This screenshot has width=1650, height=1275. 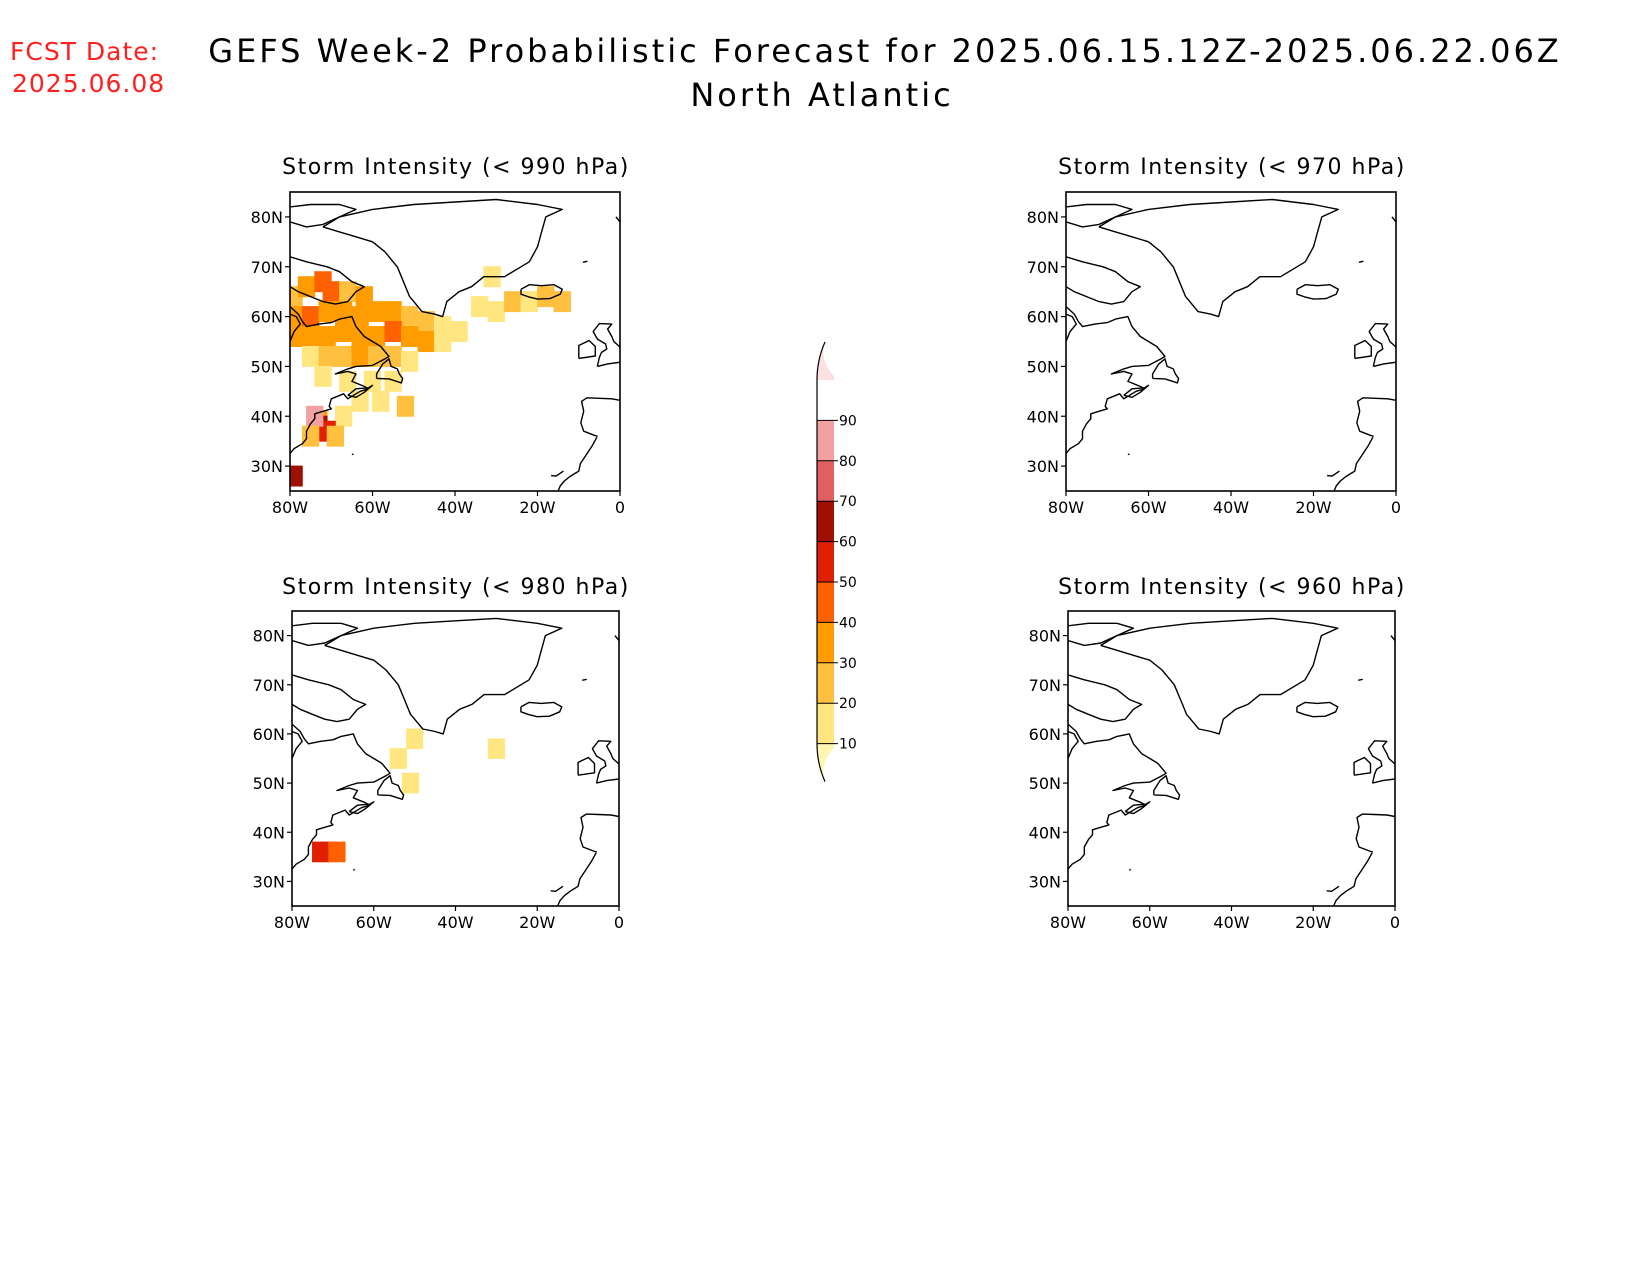 I want to click on probability-shading, so click(x=430, y=376).